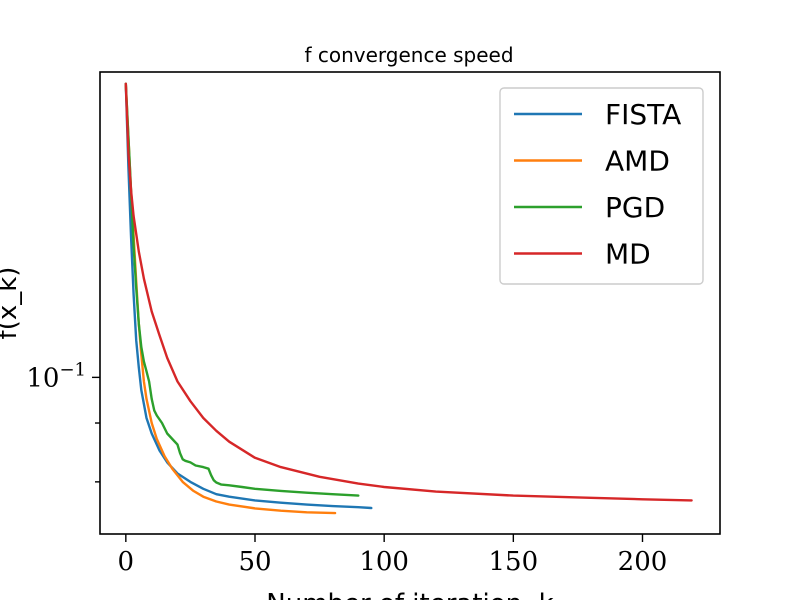 This screenshot has height=600, width=800. Describe the element at coordinates (635, 207) in the screenshot. I see `legend-label-pgd: PGD` at that location.